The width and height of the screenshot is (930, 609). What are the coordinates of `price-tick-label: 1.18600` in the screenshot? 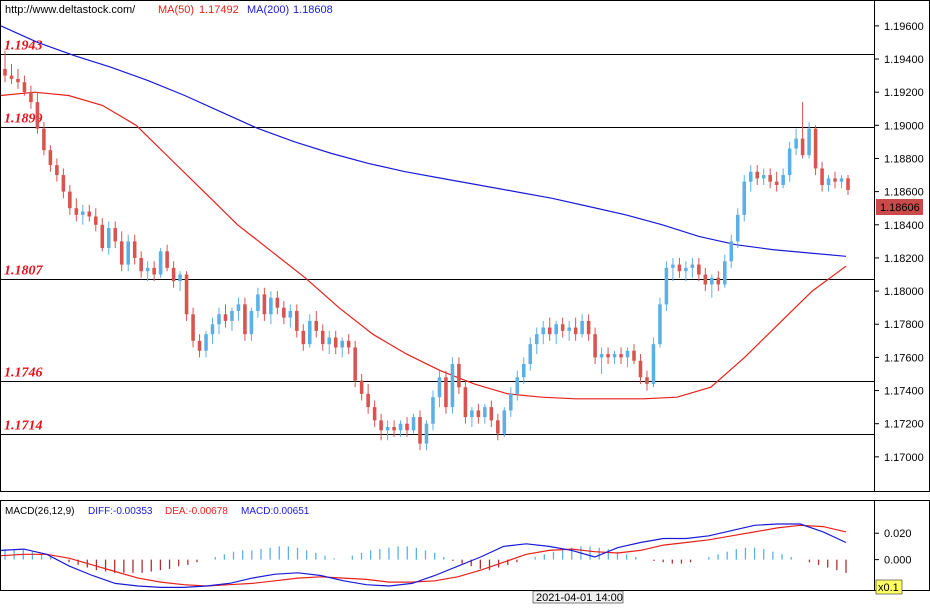 It's located at (904, 193).